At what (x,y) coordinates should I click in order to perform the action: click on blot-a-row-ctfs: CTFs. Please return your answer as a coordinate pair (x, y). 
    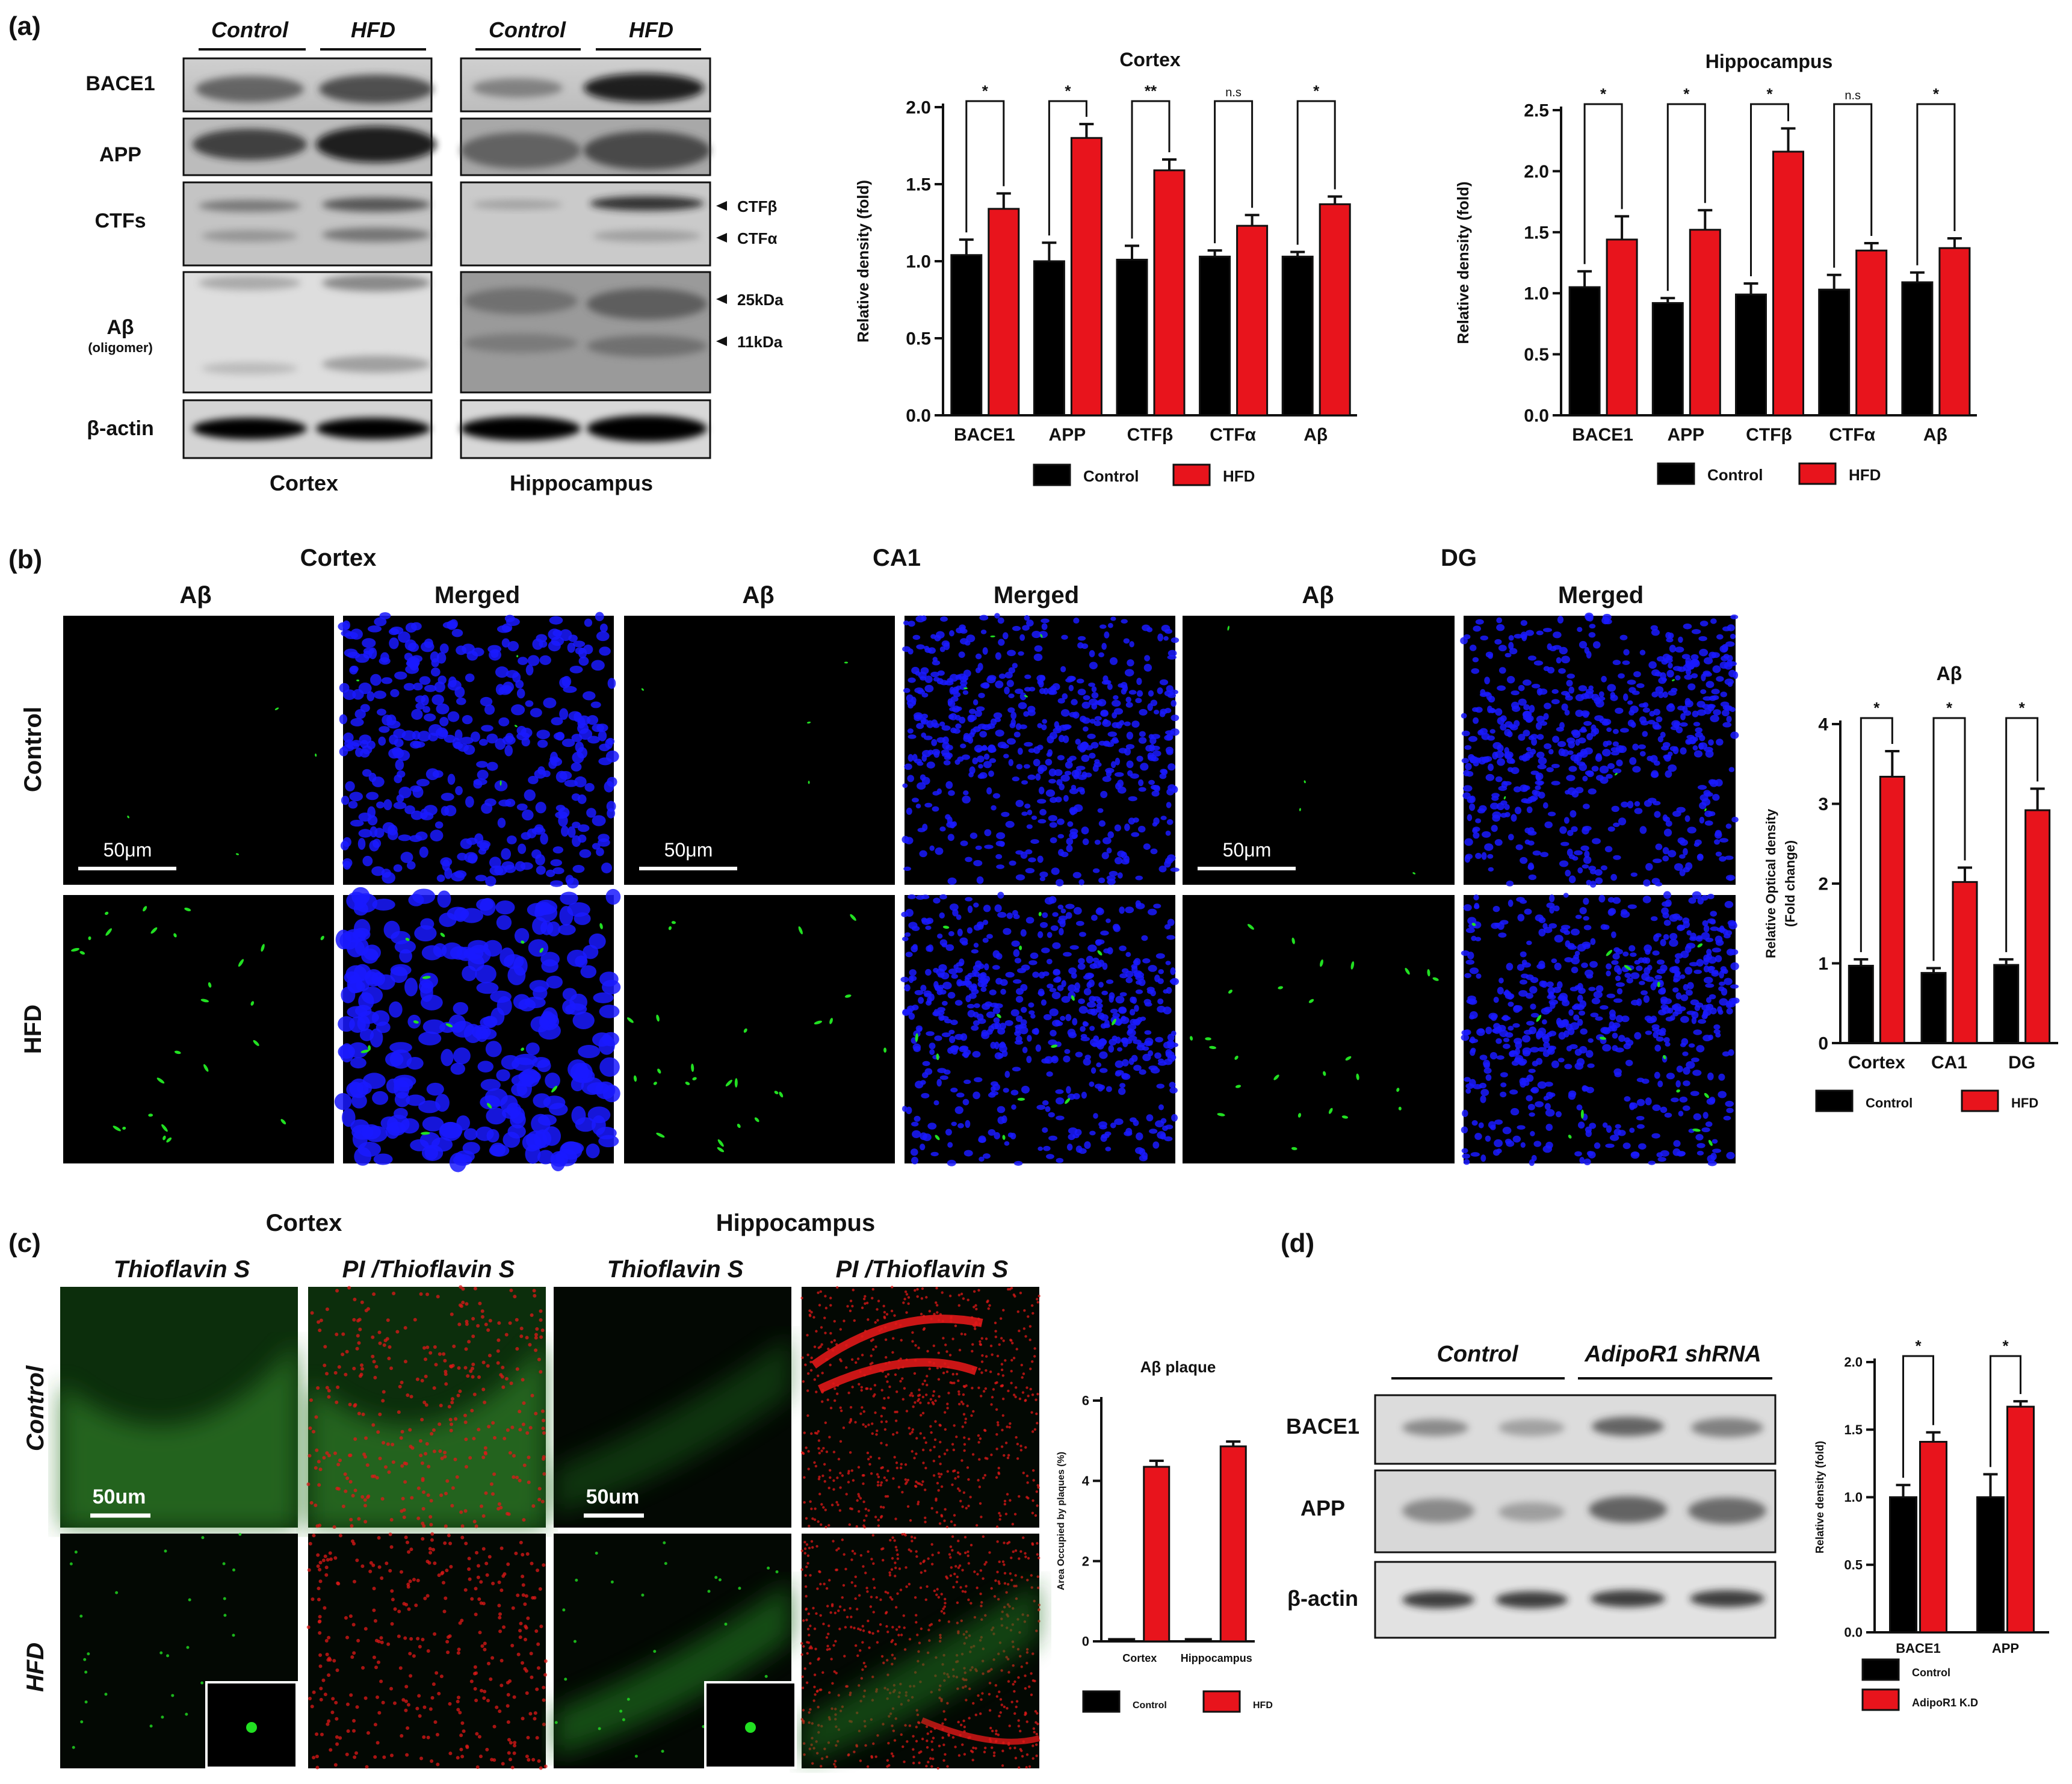
    Looking at the image, I should click on (121, 220).